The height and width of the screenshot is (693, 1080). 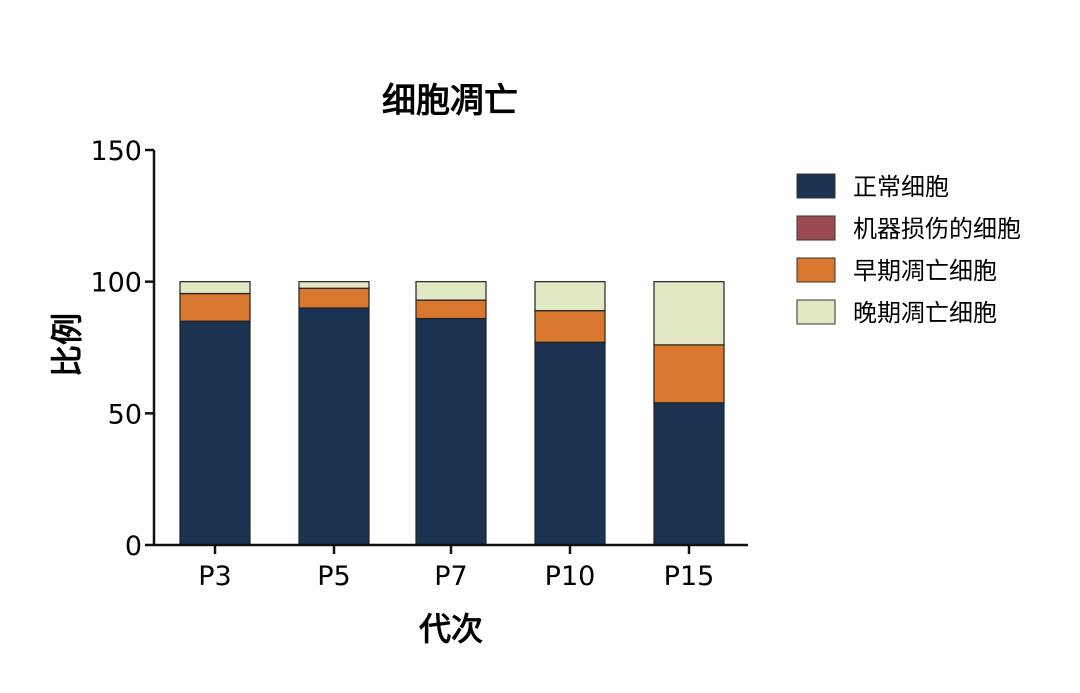 What do you see at coordinates (67, 345) in the screenshot?
I see `y-axis-label: 比例` at bounding box center [67, 345].